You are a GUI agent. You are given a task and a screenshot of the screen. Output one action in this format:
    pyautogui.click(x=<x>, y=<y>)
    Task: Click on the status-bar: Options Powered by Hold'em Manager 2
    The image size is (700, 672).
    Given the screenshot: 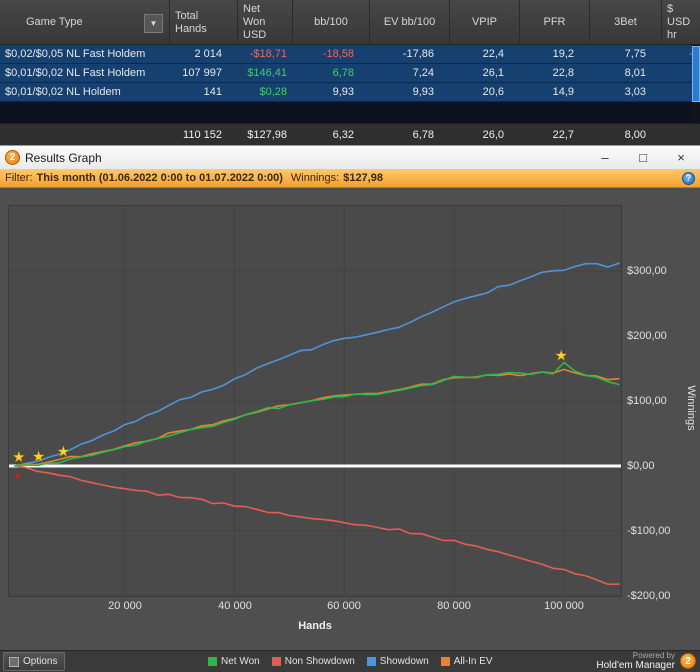 What is the action you would take?
    pyautogui.click(x=350, y=661)
    